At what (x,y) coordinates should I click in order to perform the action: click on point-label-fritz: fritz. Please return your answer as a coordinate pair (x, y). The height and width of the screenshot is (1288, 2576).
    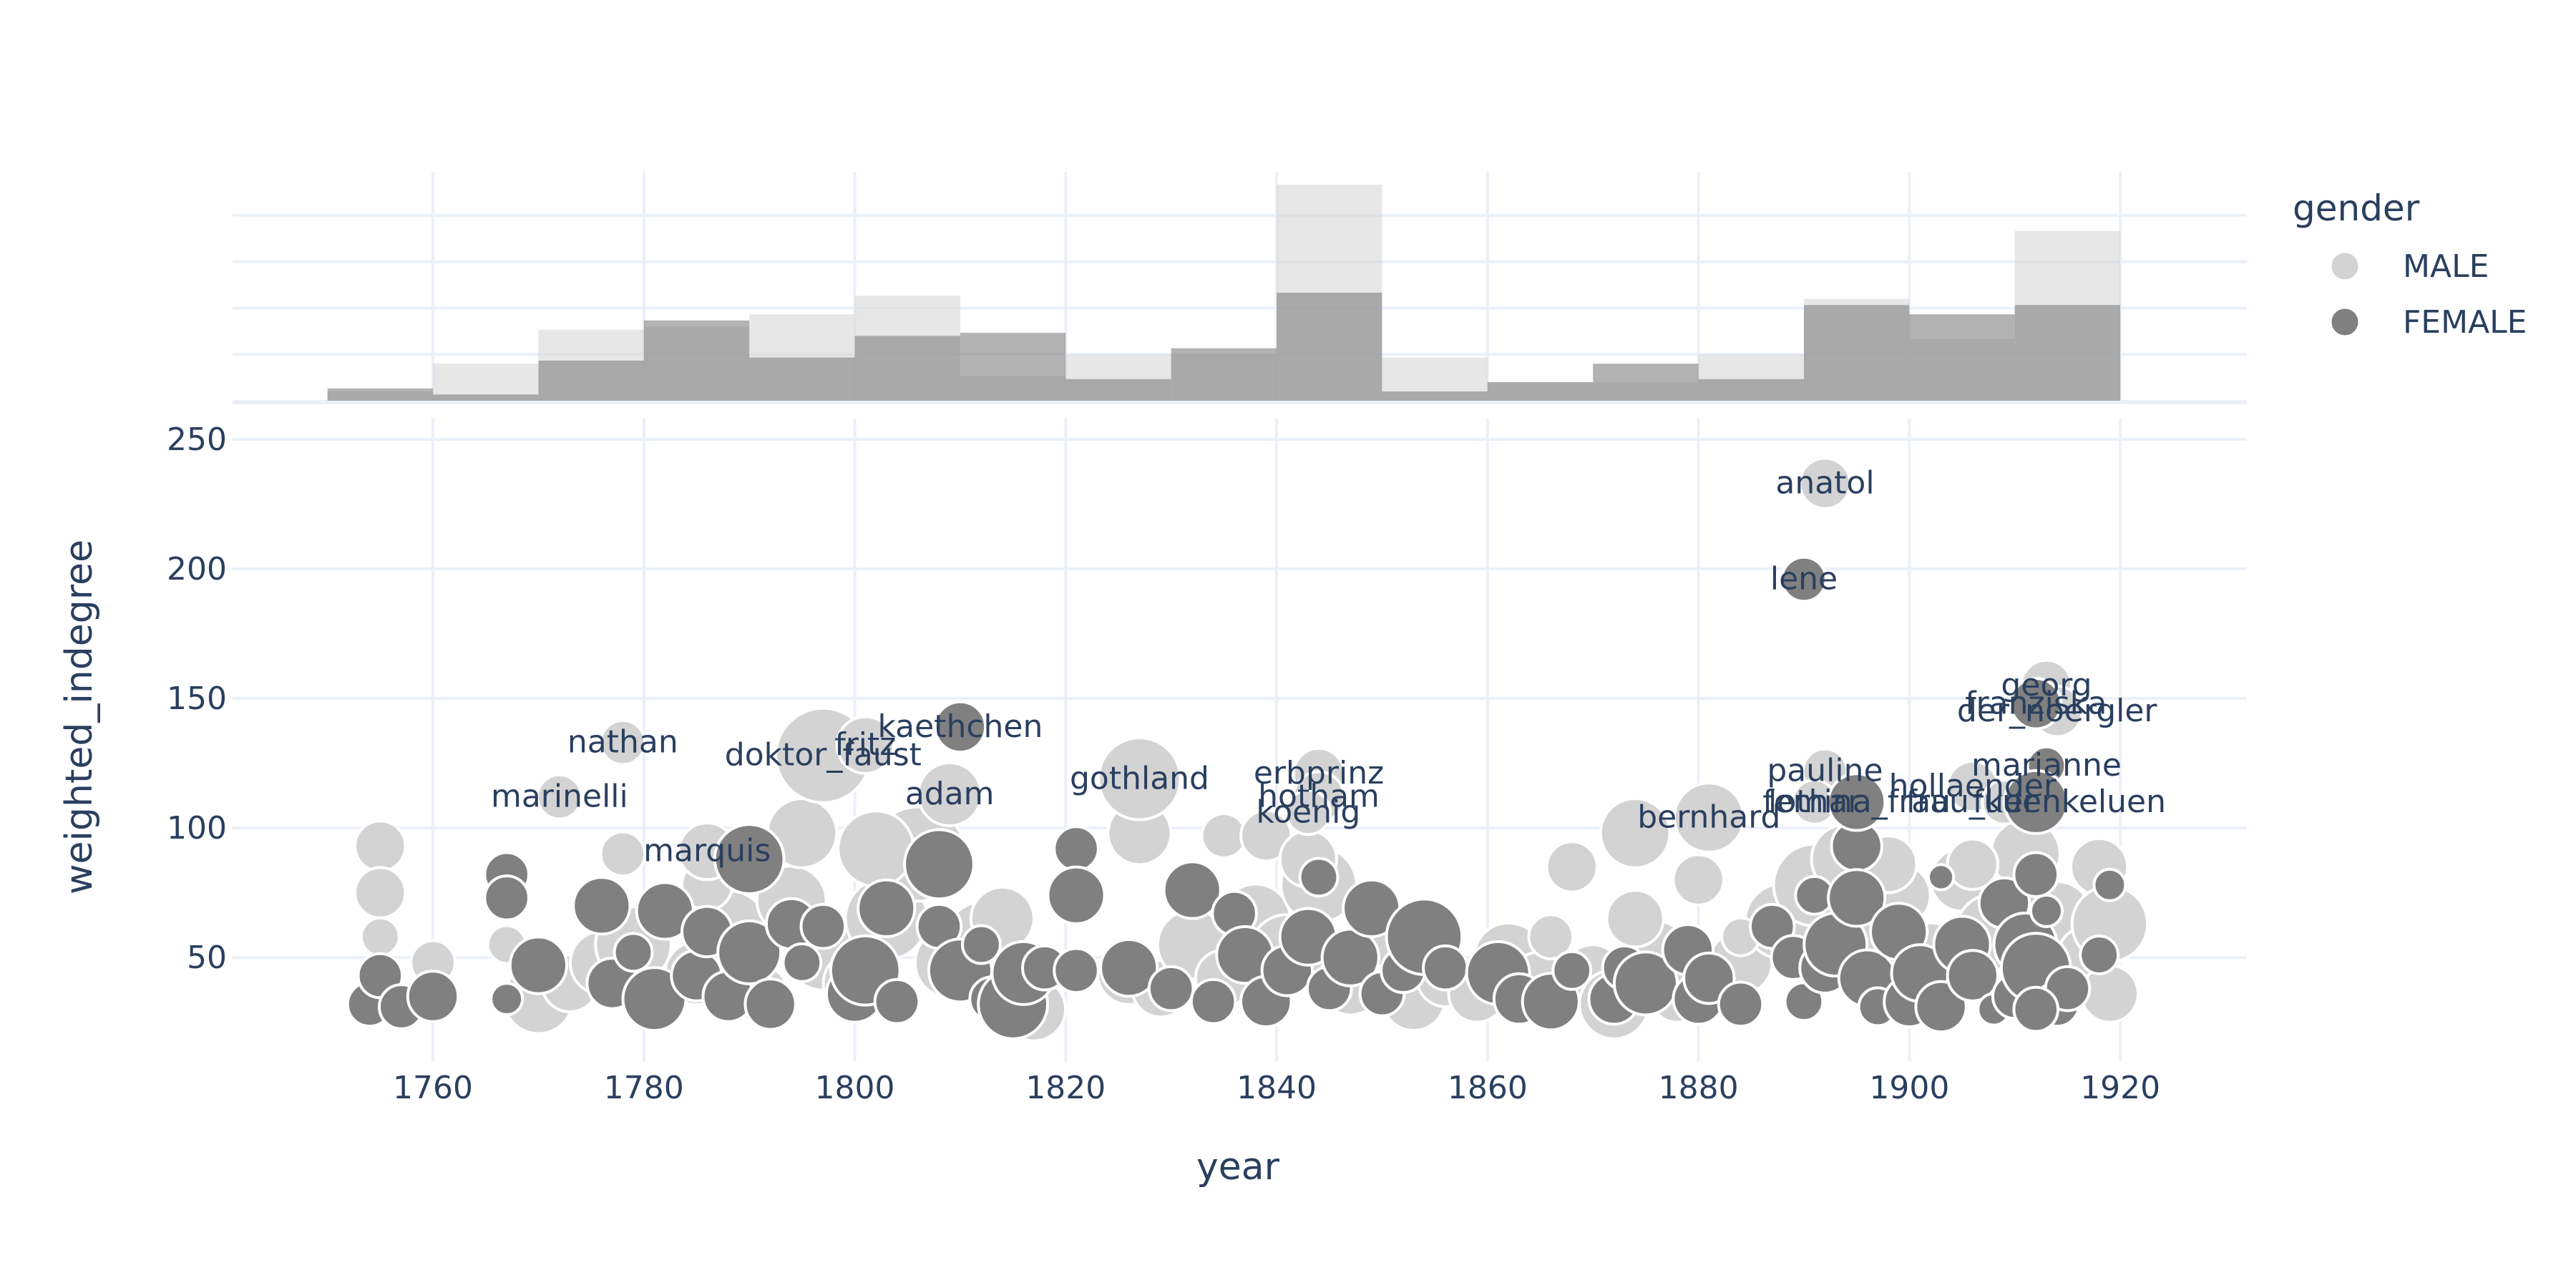
    Looking at the image, I should click on (865, 744).